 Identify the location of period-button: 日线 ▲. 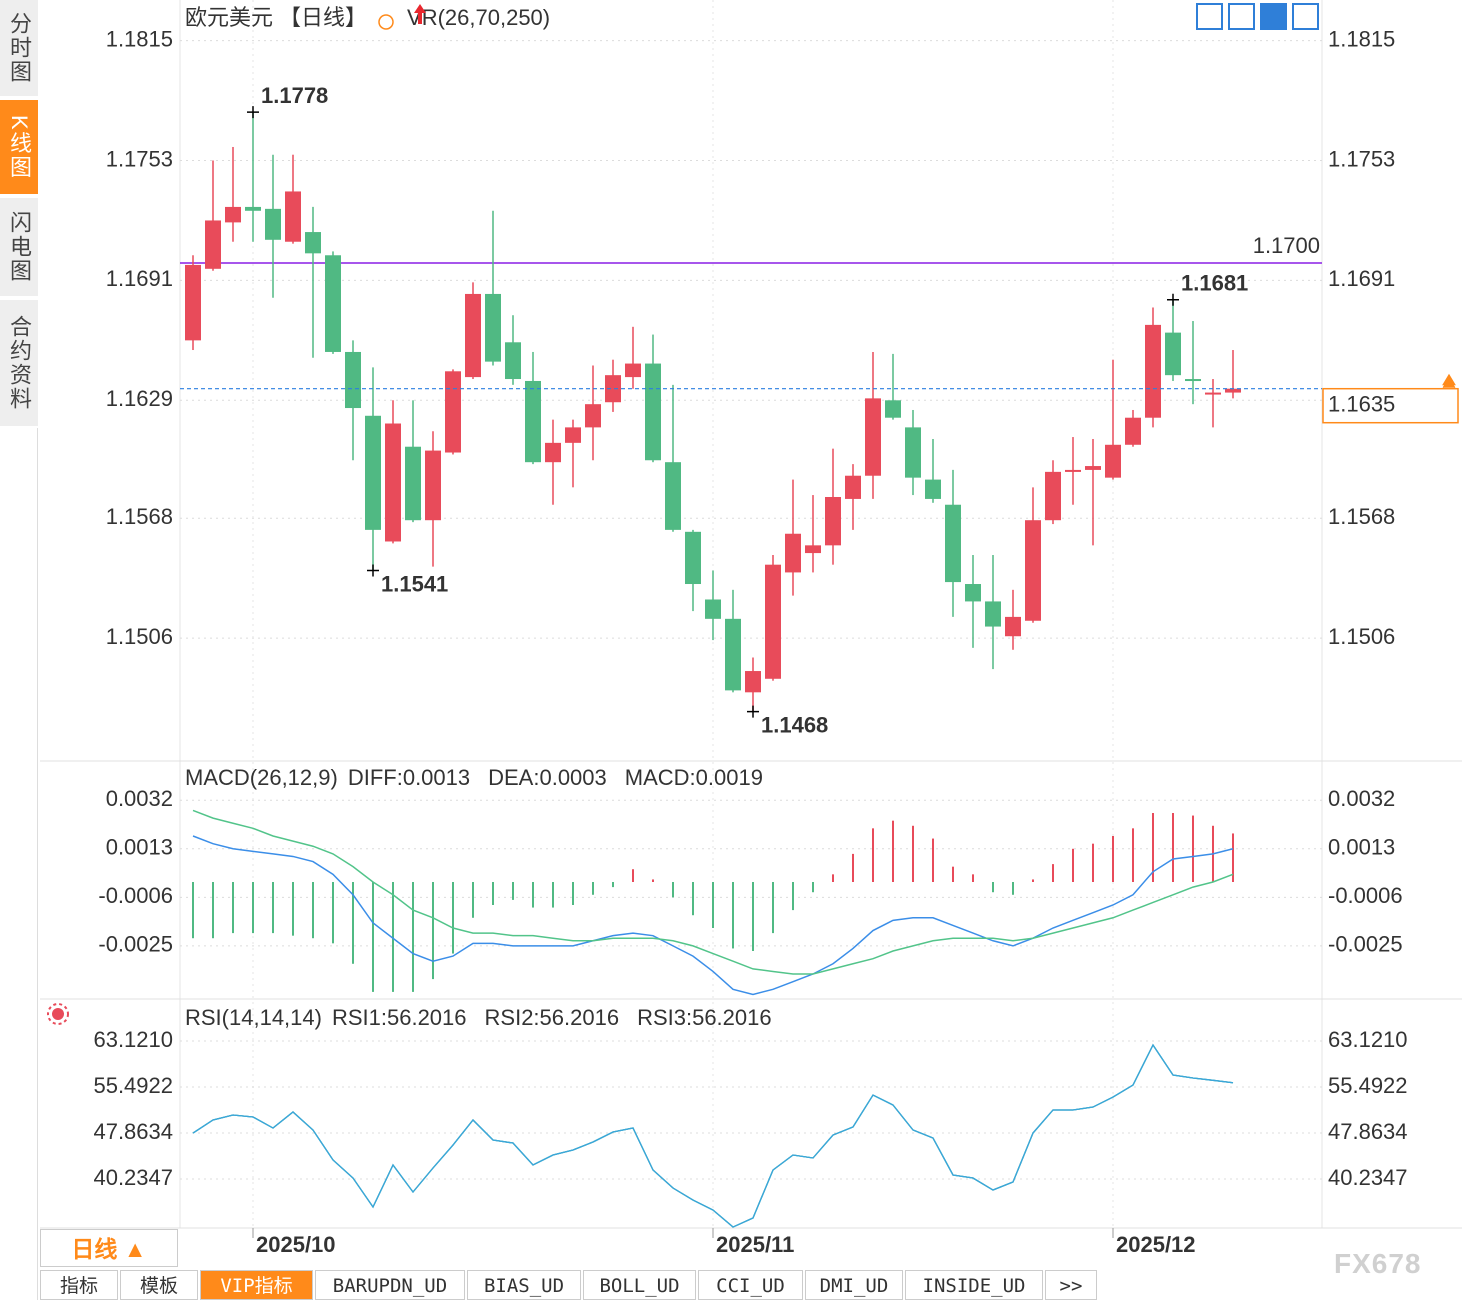
(109, 1248).